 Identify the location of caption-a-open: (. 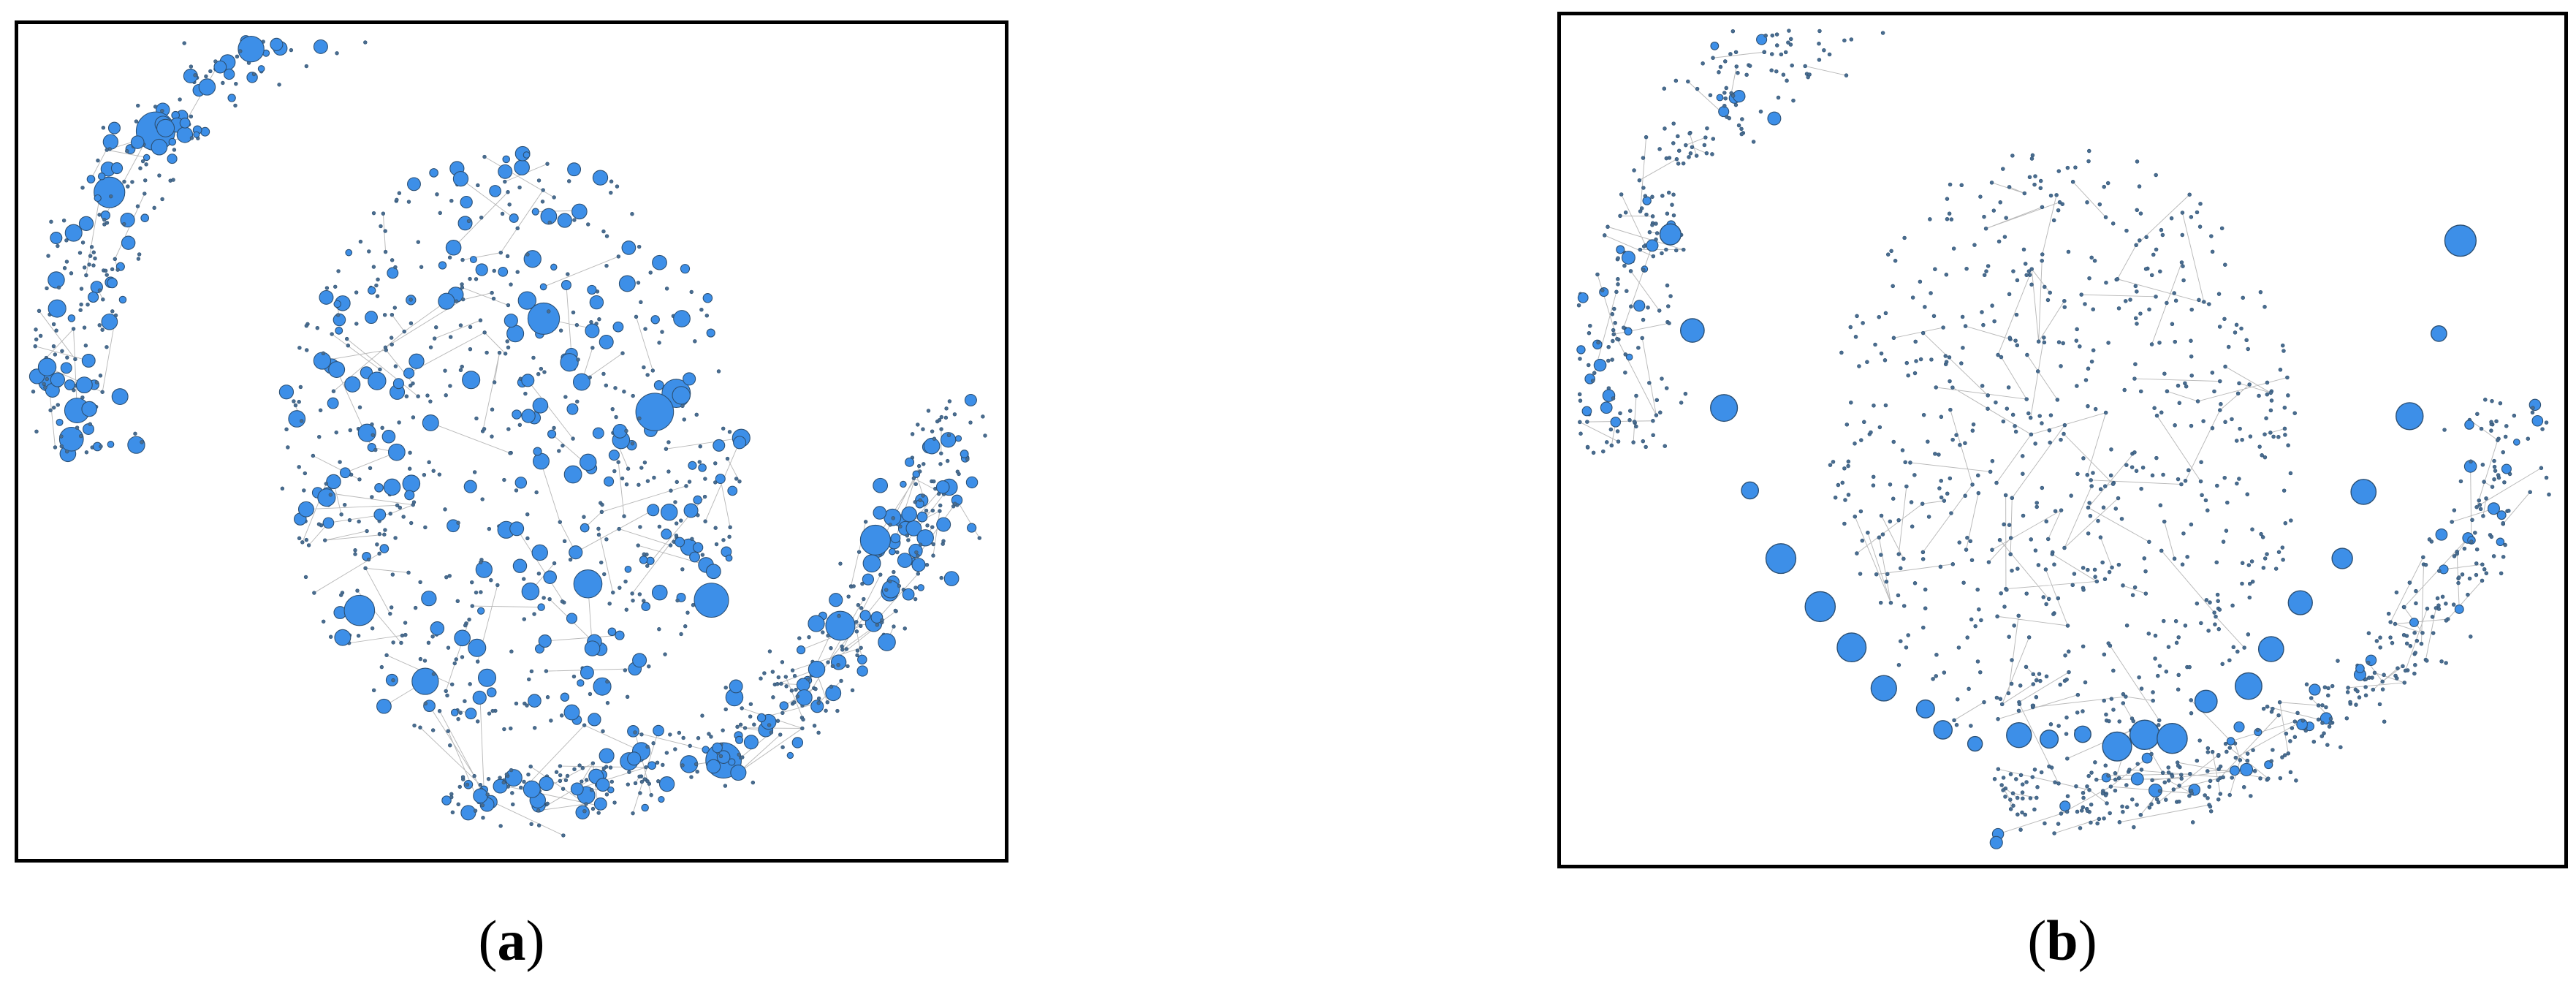
(488, 940).